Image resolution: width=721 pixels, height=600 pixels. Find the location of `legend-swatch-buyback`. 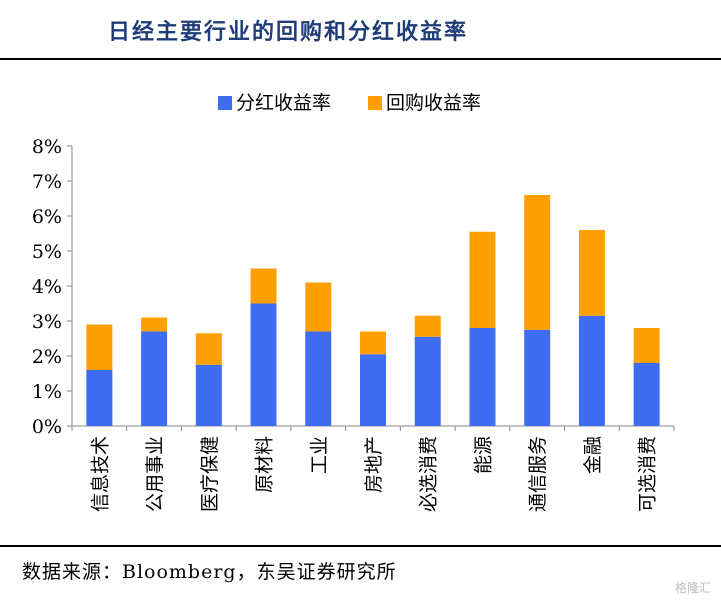

legend-swatch-buyback is located at coordinates (375, 103).